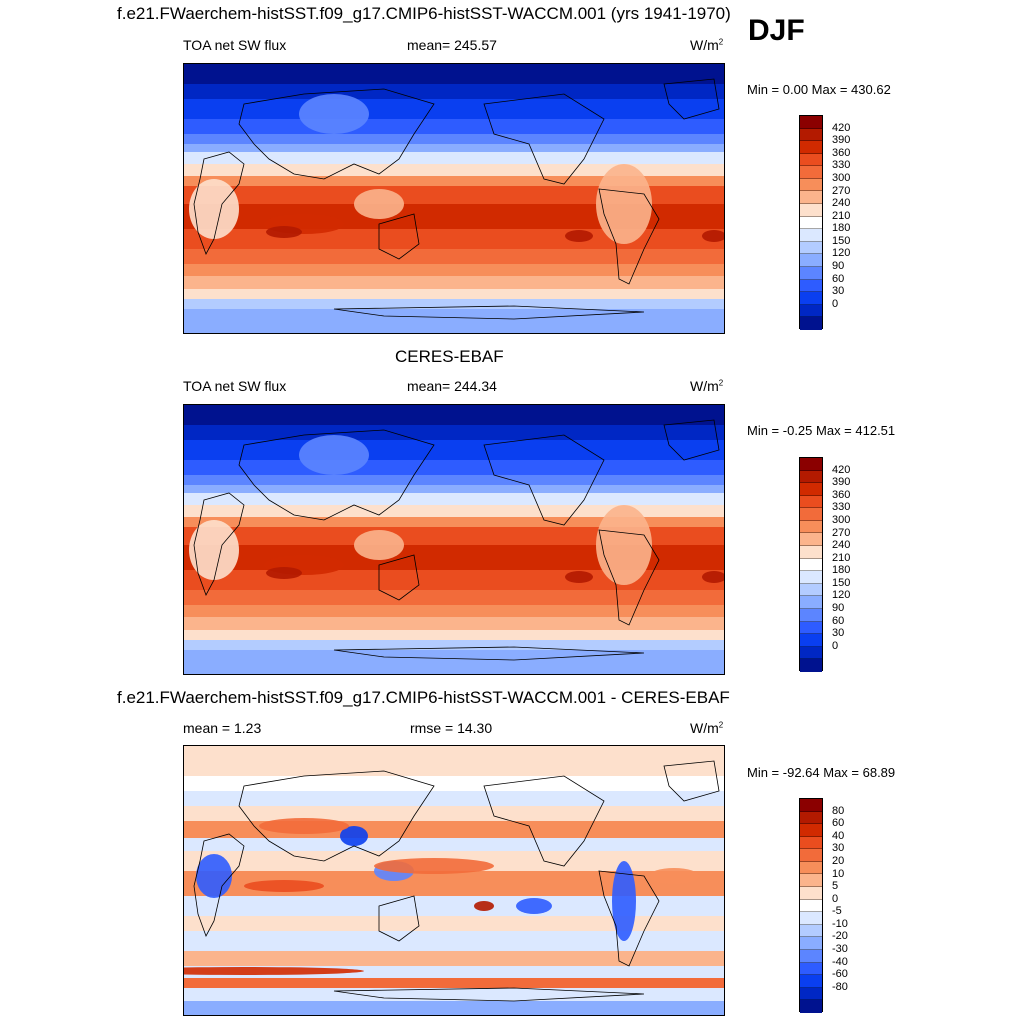 The image size is (1024, 1024). What do you see at coordinates (811, 564) in the screenshot?
I see `panel-2-colorbar` at bounding box center [811, 564].